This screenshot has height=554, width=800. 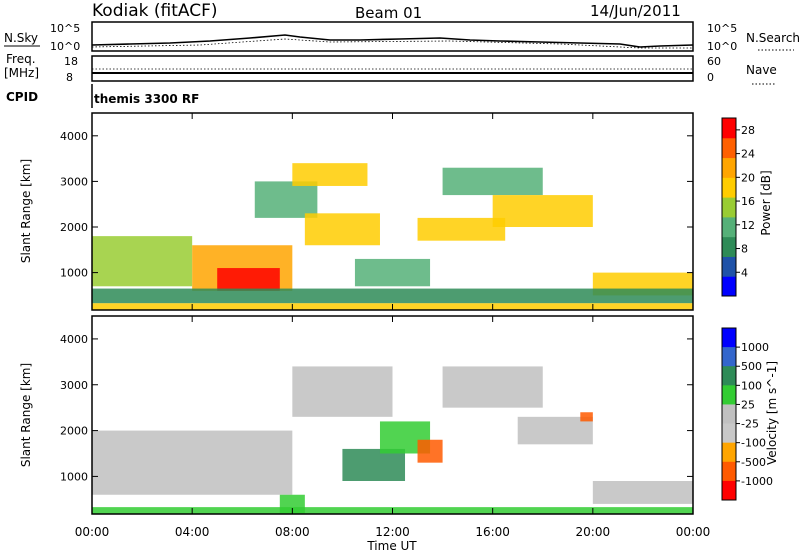 What do you see at coordinates (74, 181) in the screenshot?
I see `power-ytick-label-2: 3000` at bounding box center [74, 181].